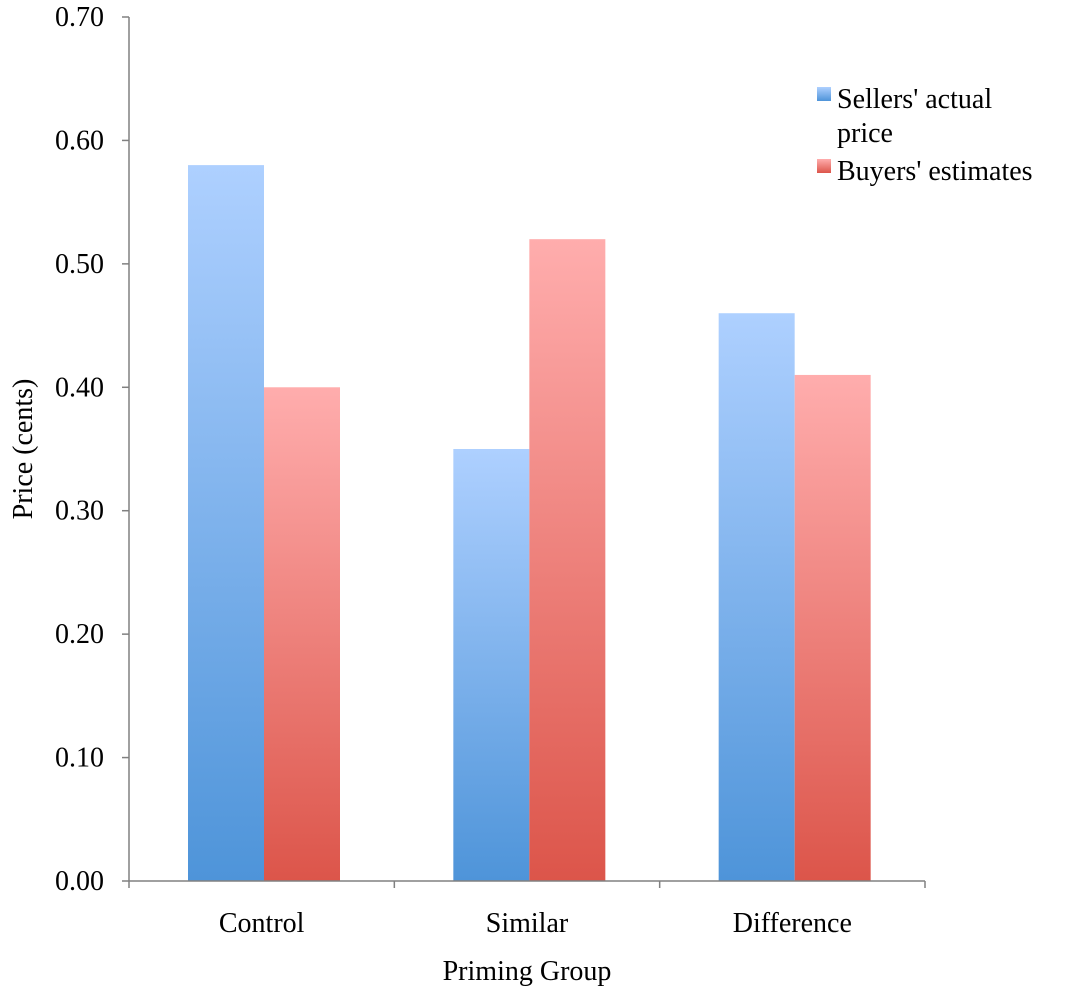  What do you see at coordinates (262, 923) in the screenshot?
I see `x-tick-label: Control` at bounding box center [262, 923].